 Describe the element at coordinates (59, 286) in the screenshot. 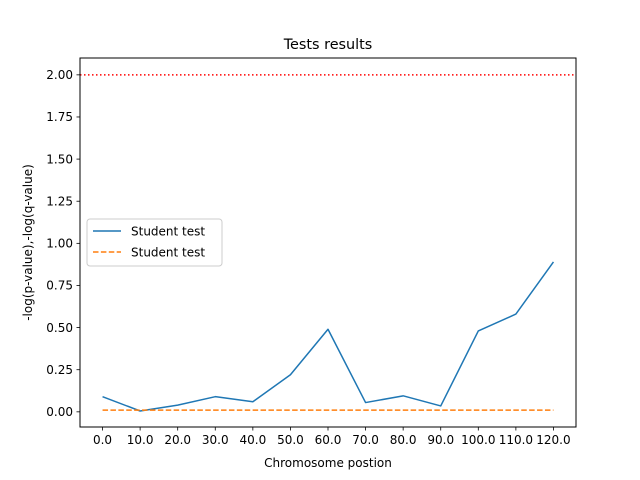

I see `y-tick-label: 0.75` at that location.